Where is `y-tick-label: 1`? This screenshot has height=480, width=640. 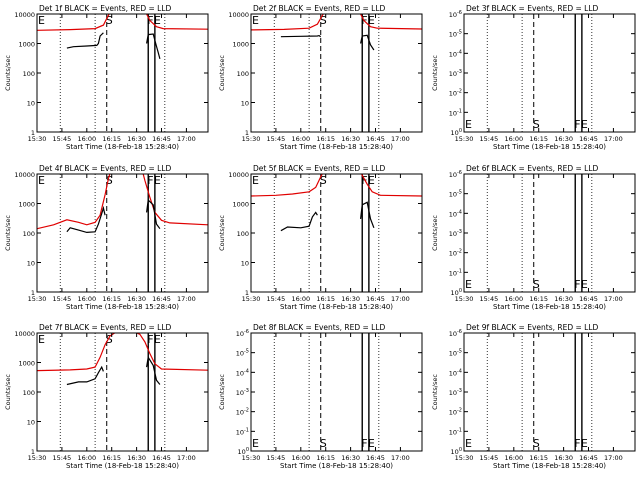 y-tick-label: 1 is located at coordinates (33, 293).